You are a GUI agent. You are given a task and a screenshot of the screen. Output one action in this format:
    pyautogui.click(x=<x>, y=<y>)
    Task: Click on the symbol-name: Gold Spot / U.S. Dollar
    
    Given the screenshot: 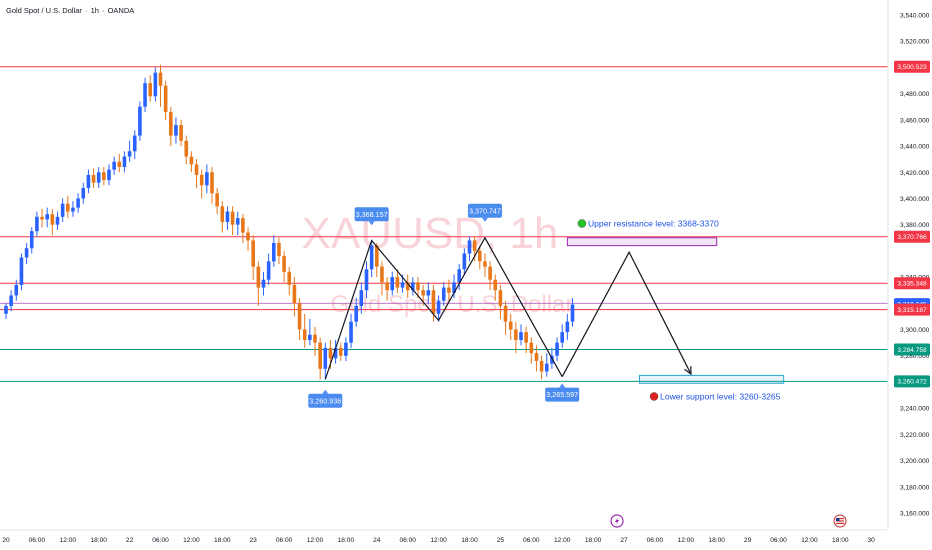 What is the action you would take?
    pyautogui.click(x=44, y=10)
    